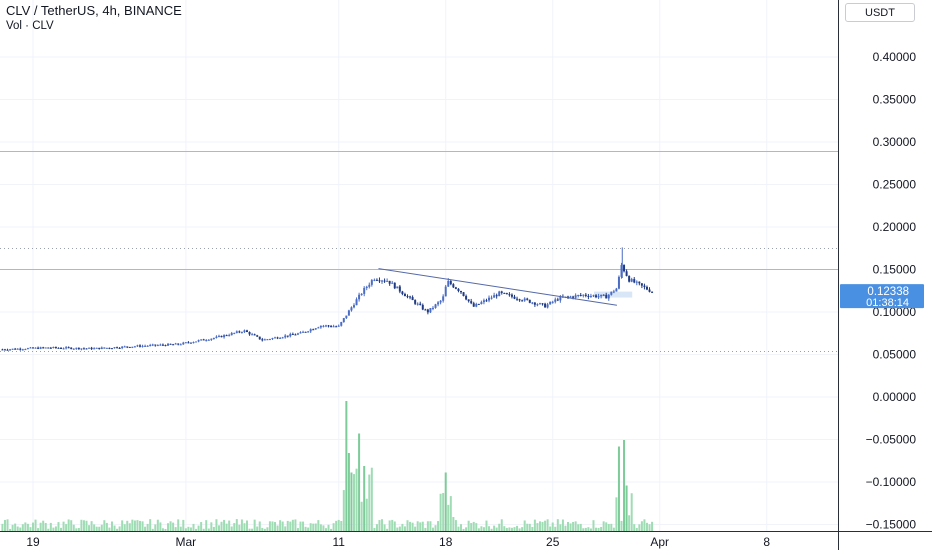 The height and width of the screenshot is (555, 932). I want to click on currency-button: USDT, so click(880, 12).